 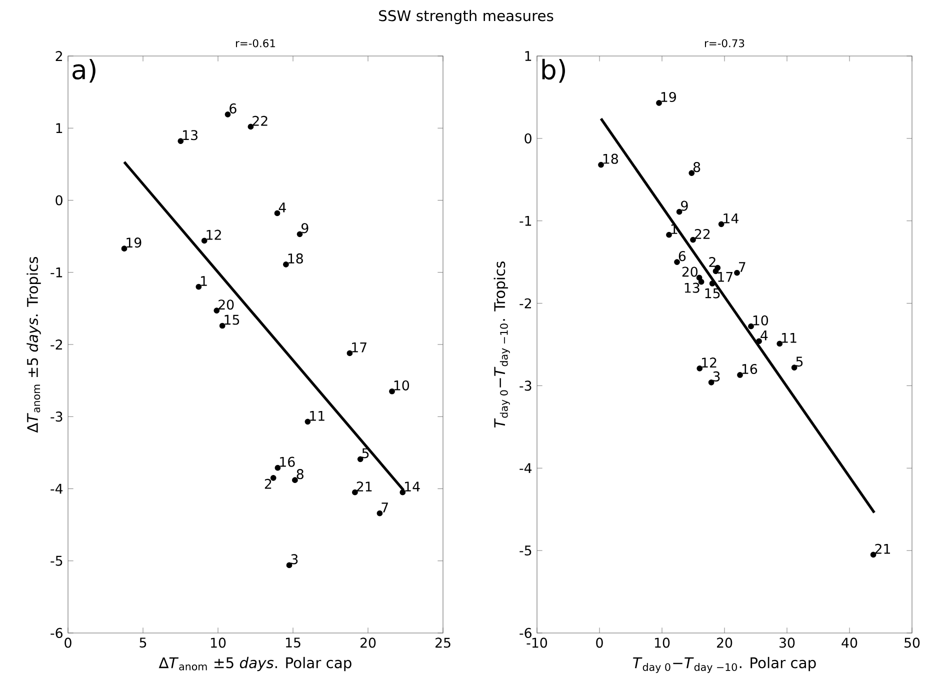 I want to click on y-axis-title: ∆T$_{anom}$ ±5 days. Tropics, so click(x=33, y=344).